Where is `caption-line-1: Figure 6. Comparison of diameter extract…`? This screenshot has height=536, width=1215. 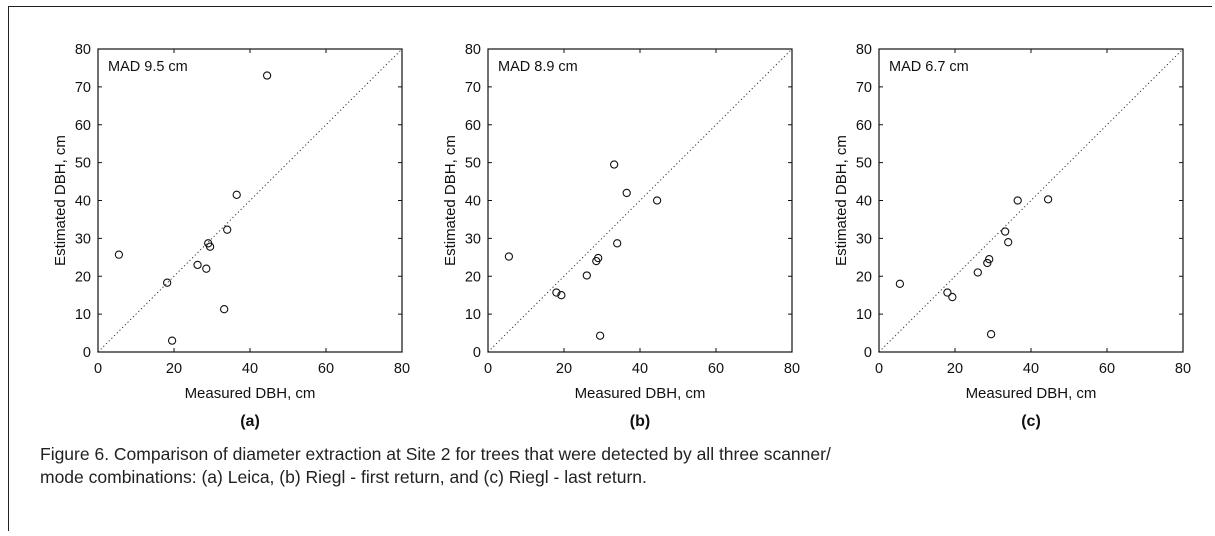
caption-line-1: Figure 6. Comparison of diameter extract… is located at coordinates (435, 454).